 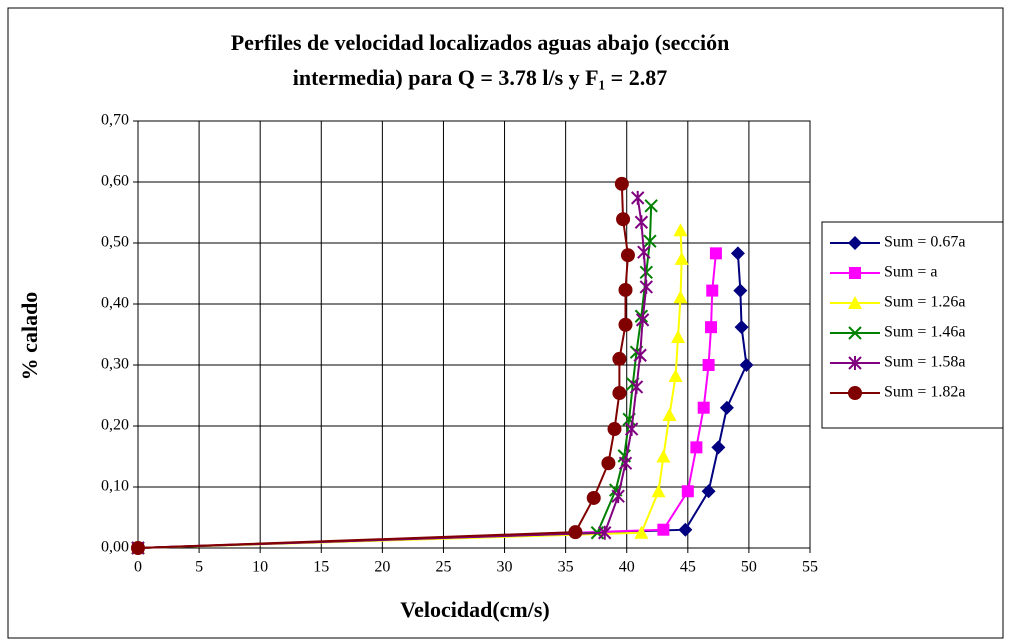 I want to click on y-tick-label: 0,60, so click(x=115, y=181).